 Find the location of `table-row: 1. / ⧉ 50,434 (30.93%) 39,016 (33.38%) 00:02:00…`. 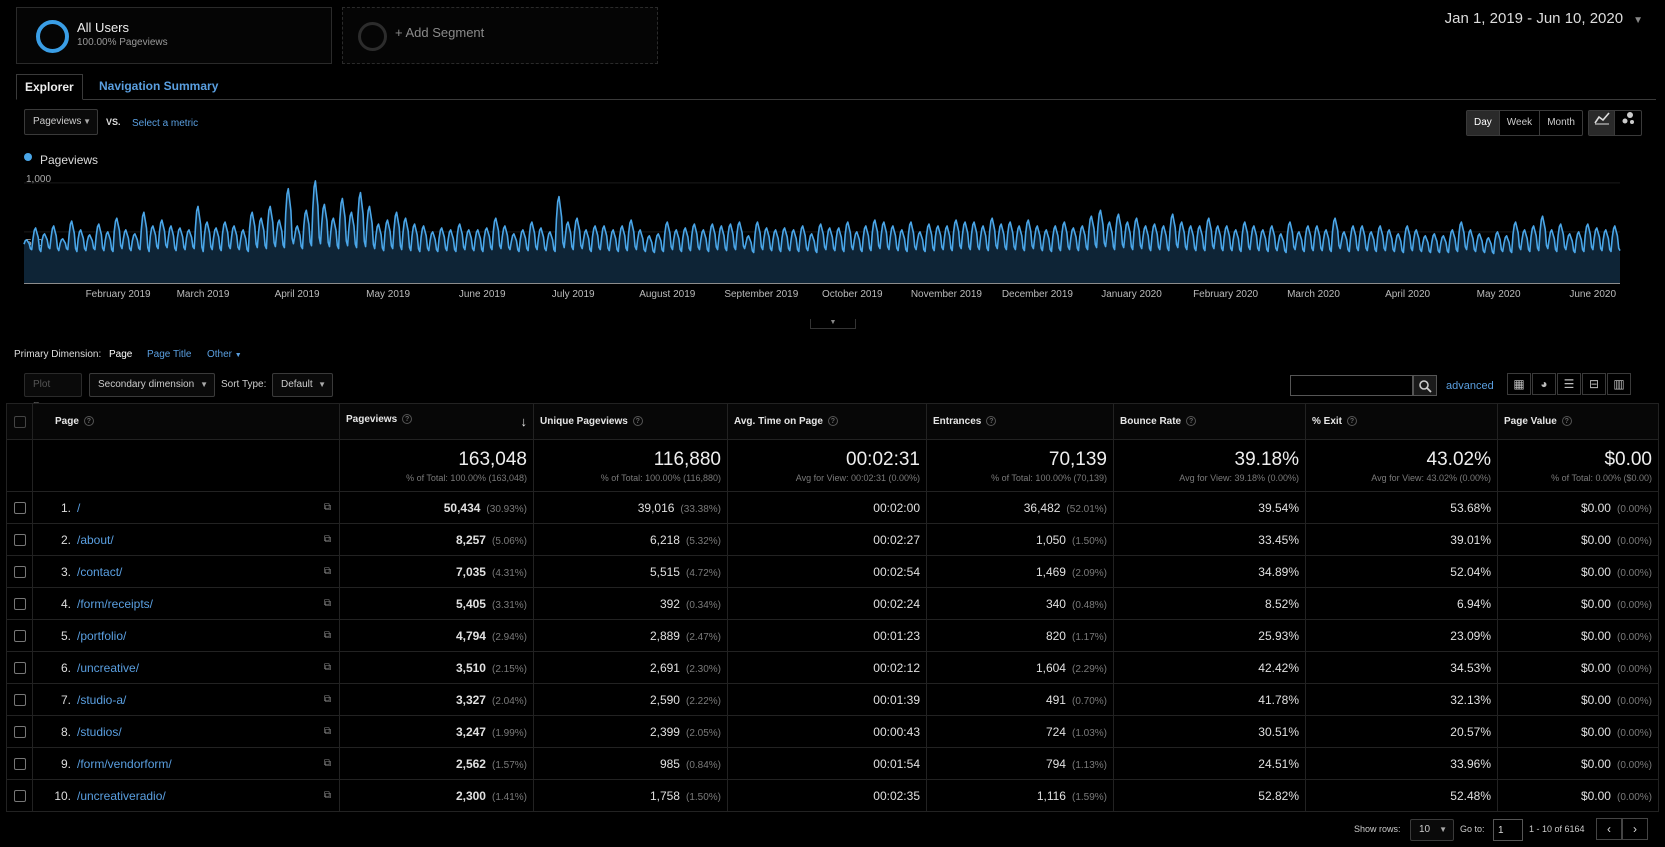

table-row: 1. / ⧉ 50,434 (30.93%) 39,016 (33.38%) 00:02:00… is located at coordinates (832, 507).